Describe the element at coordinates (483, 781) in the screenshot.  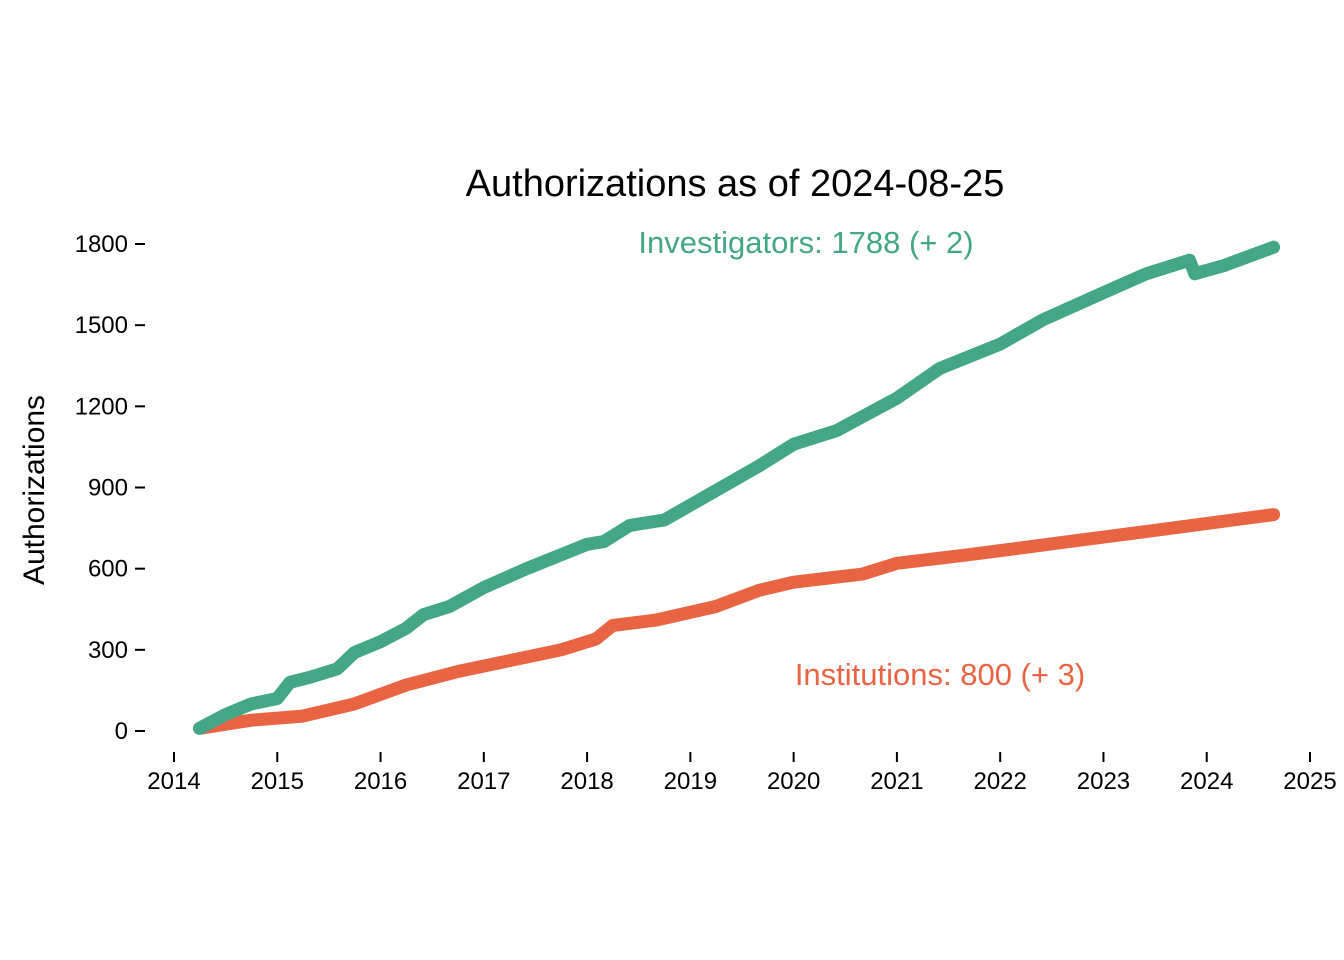
I see `x-tick-label: 2017` at that location.